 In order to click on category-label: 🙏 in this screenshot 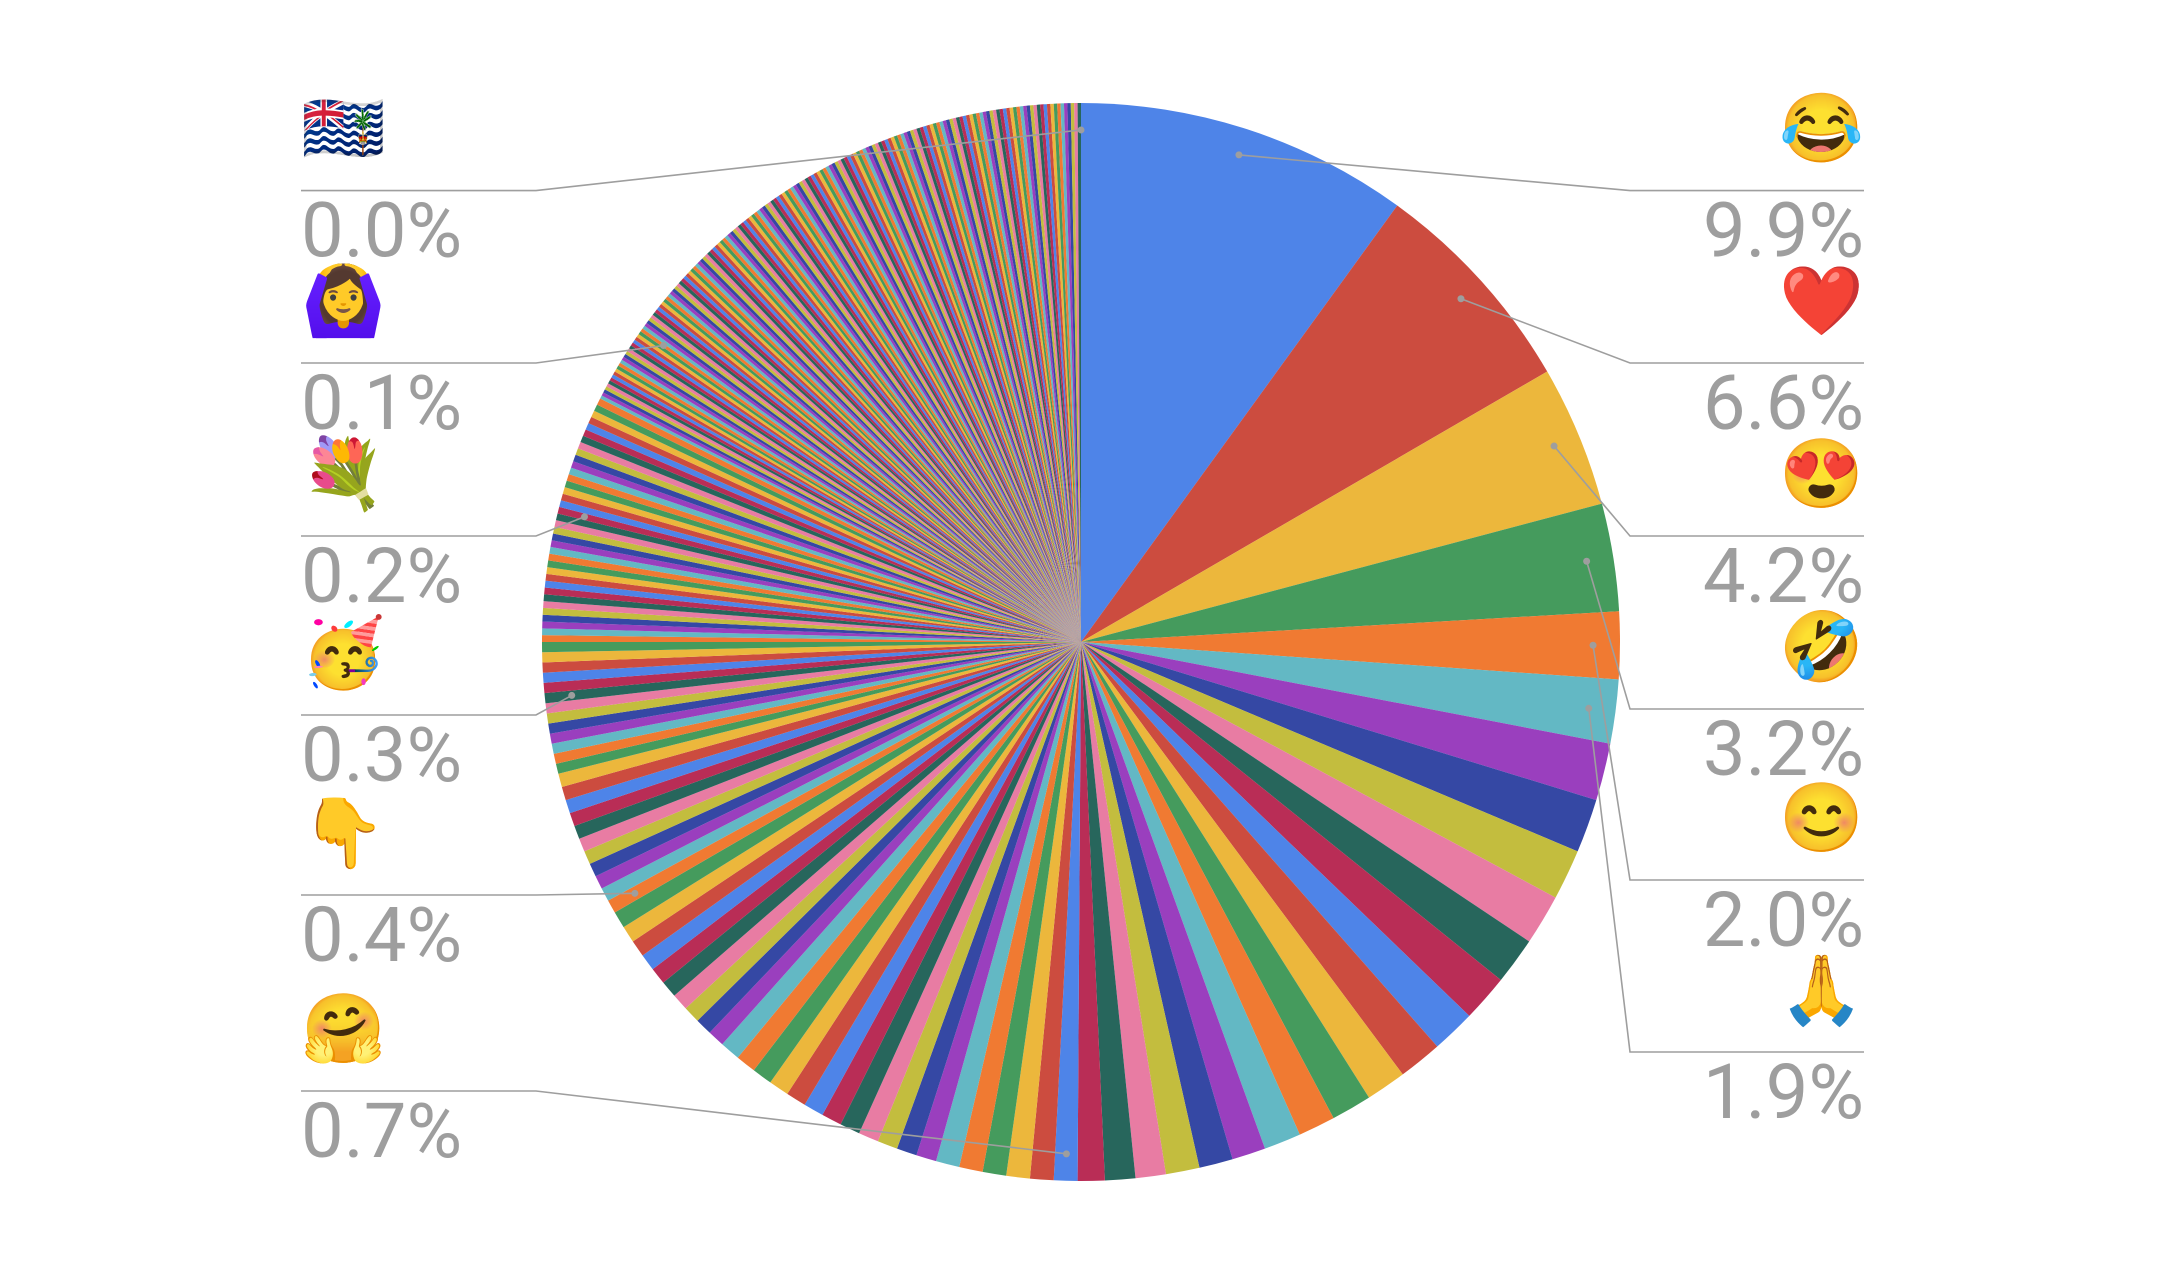, I will do `click(1821, 990)`.